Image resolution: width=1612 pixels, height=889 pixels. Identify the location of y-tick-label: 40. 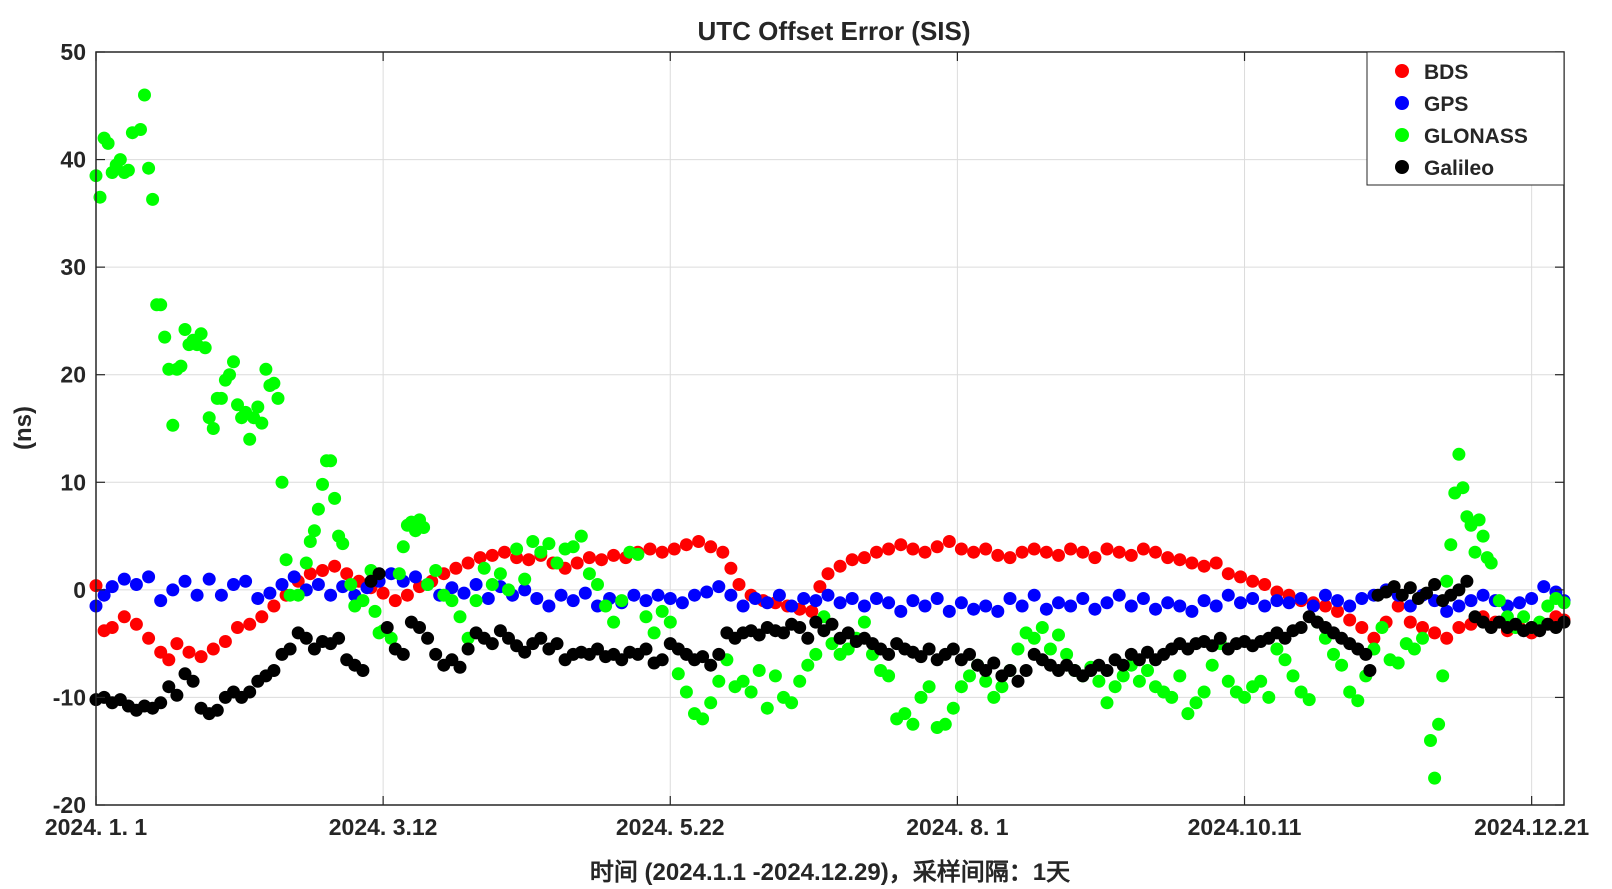
(73, 160).